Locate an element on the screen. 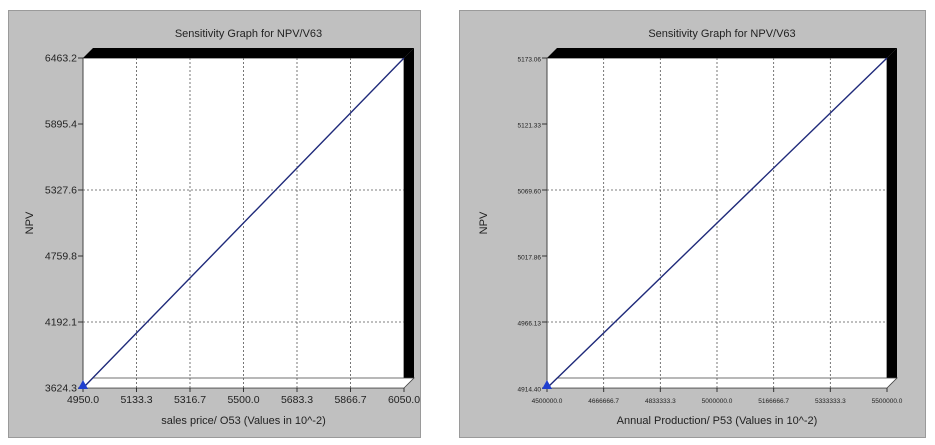  x-tick-label: 4500000.0 is located at coordinates (547, 401).